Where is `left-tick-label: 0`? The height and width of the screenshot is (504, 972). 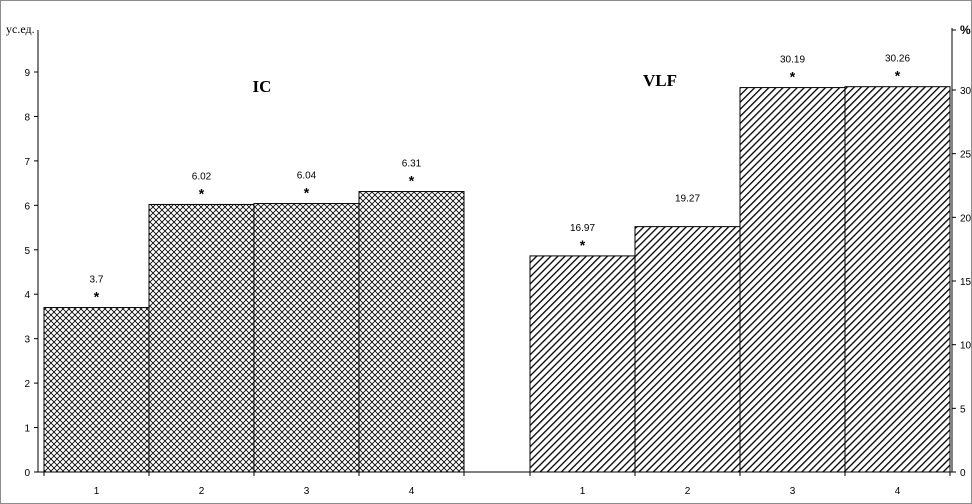
left-tick-label: 0 is located at coordinates (27, 473).